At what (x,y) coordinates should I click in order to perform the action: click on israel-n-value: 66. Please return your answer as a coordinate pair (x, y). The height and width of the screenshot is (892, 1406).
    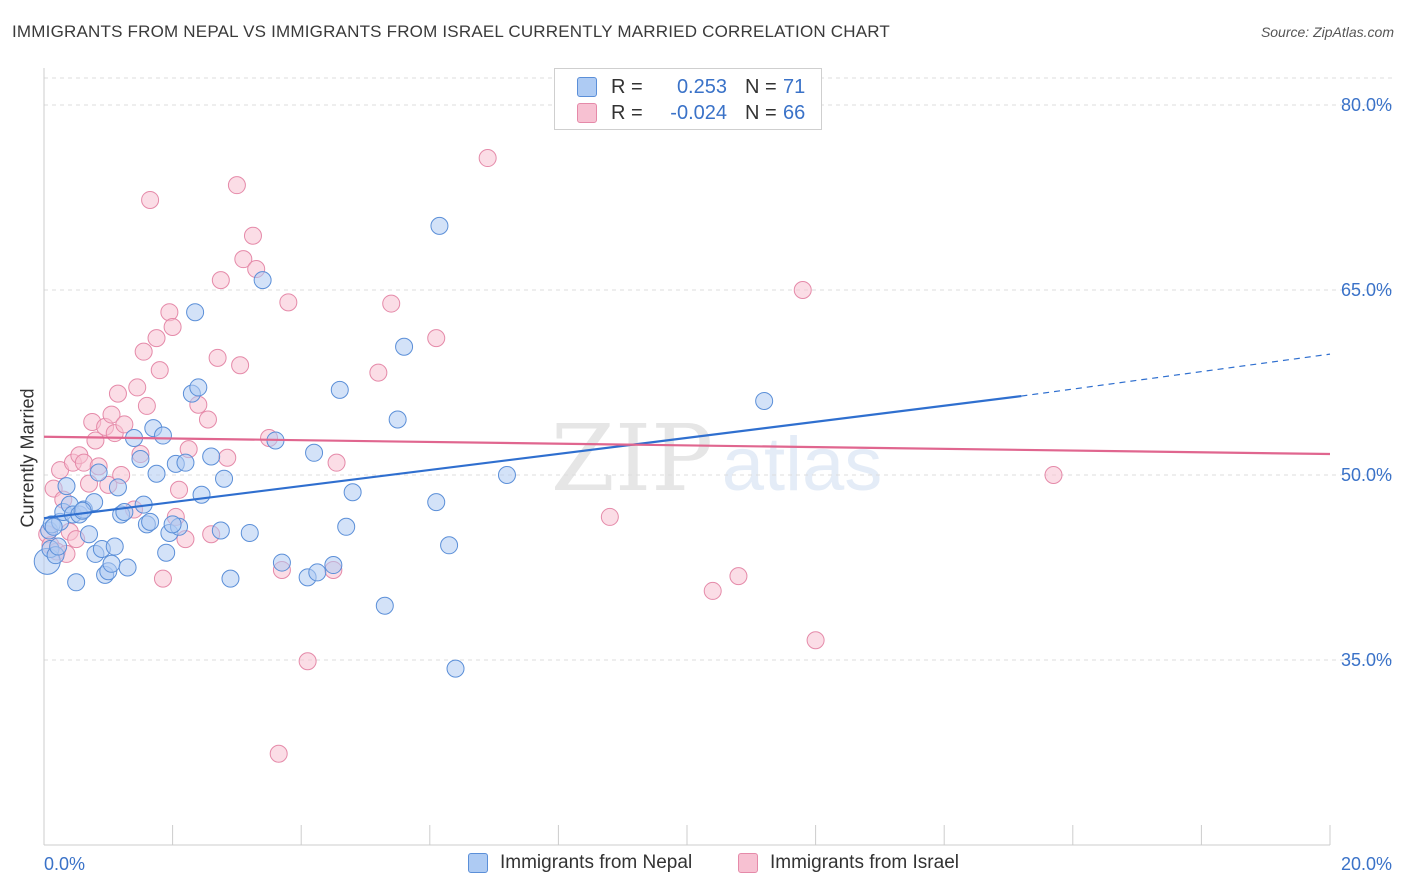
    Looking at the image, I should click on (794, 112).